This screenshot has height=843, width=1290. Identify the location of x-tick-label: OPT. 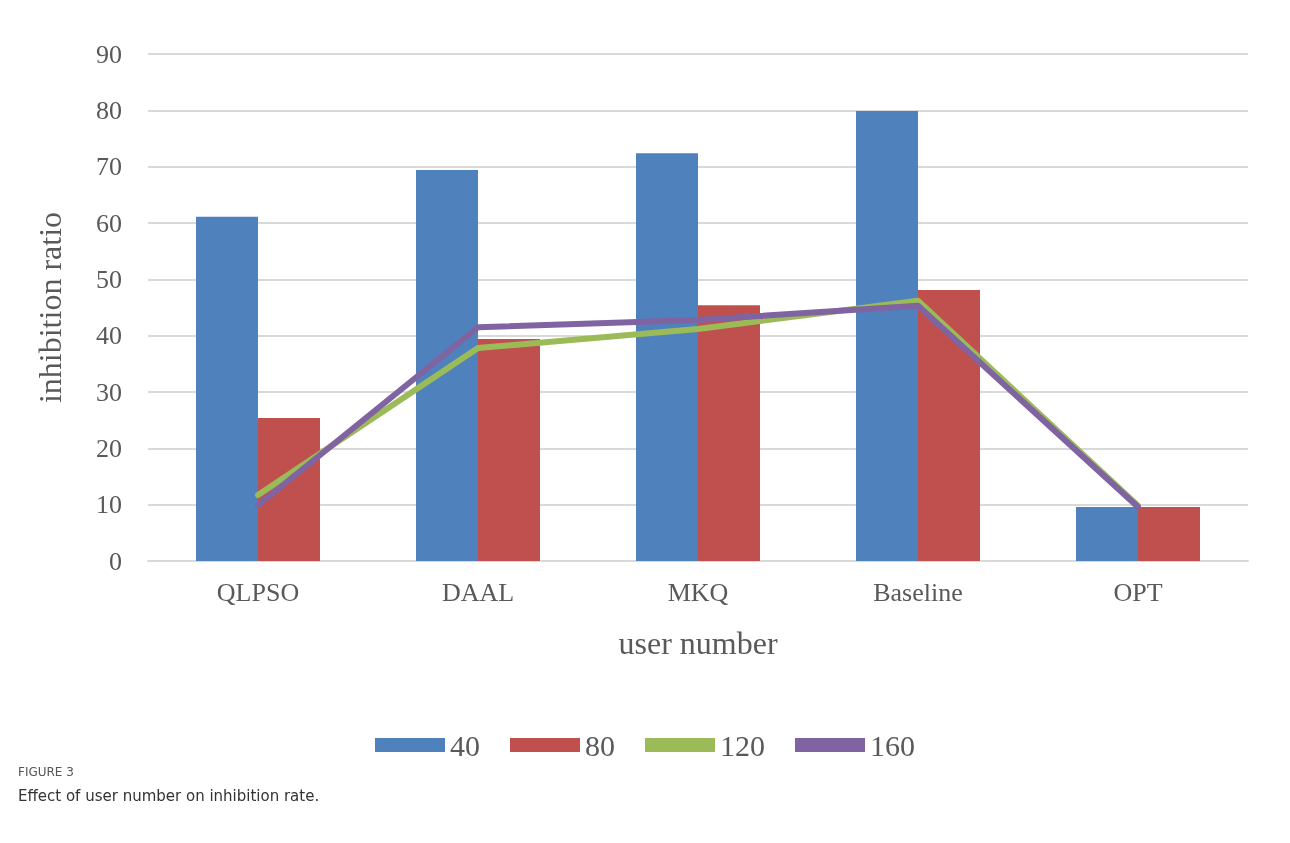
(1138, 592).